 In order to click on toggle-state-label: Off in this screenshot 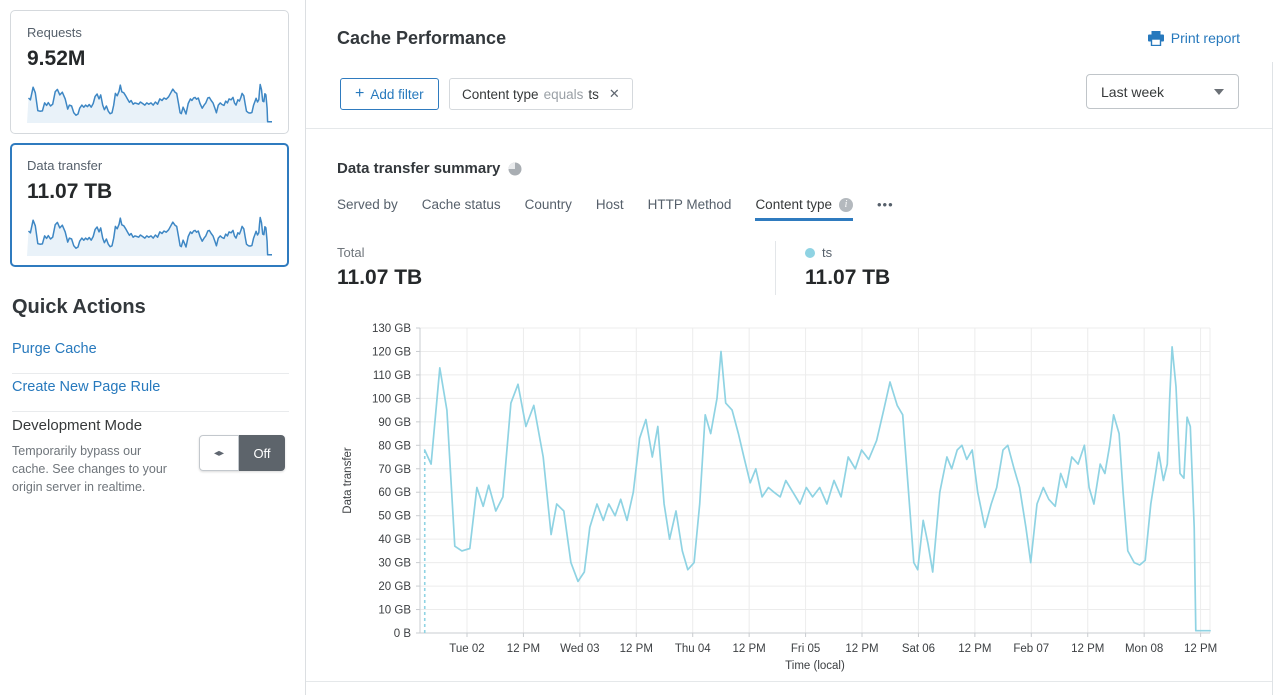, I will do `click(262, 453)`.